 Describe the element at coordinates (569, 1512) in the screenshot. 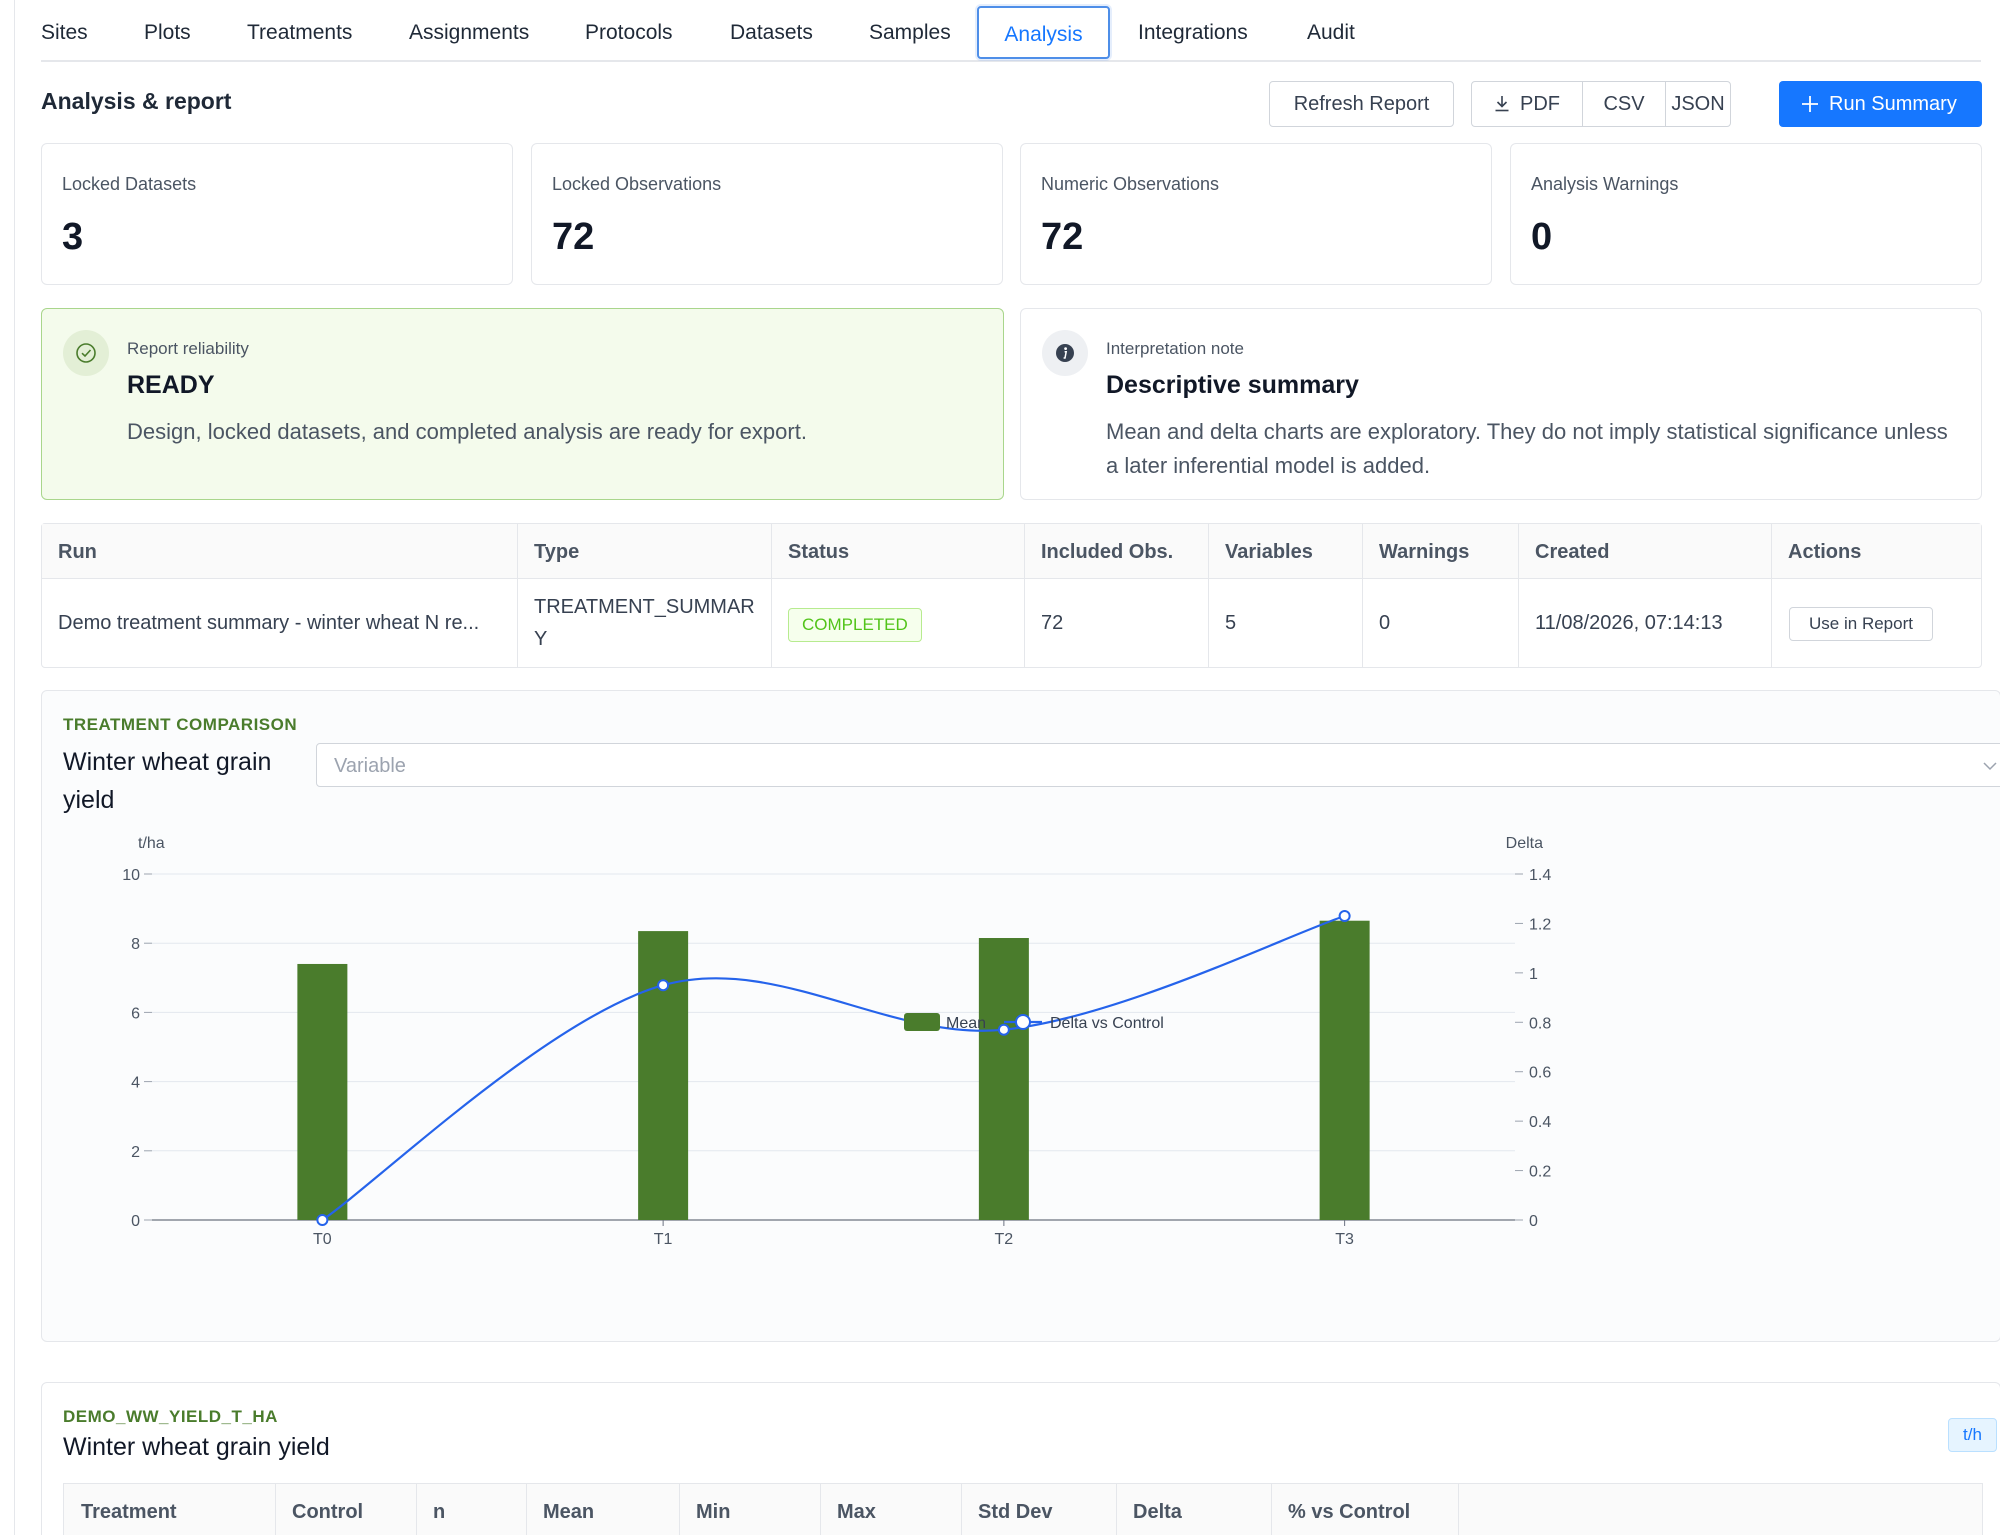

I see `column-header-mean: Mean` at that location.